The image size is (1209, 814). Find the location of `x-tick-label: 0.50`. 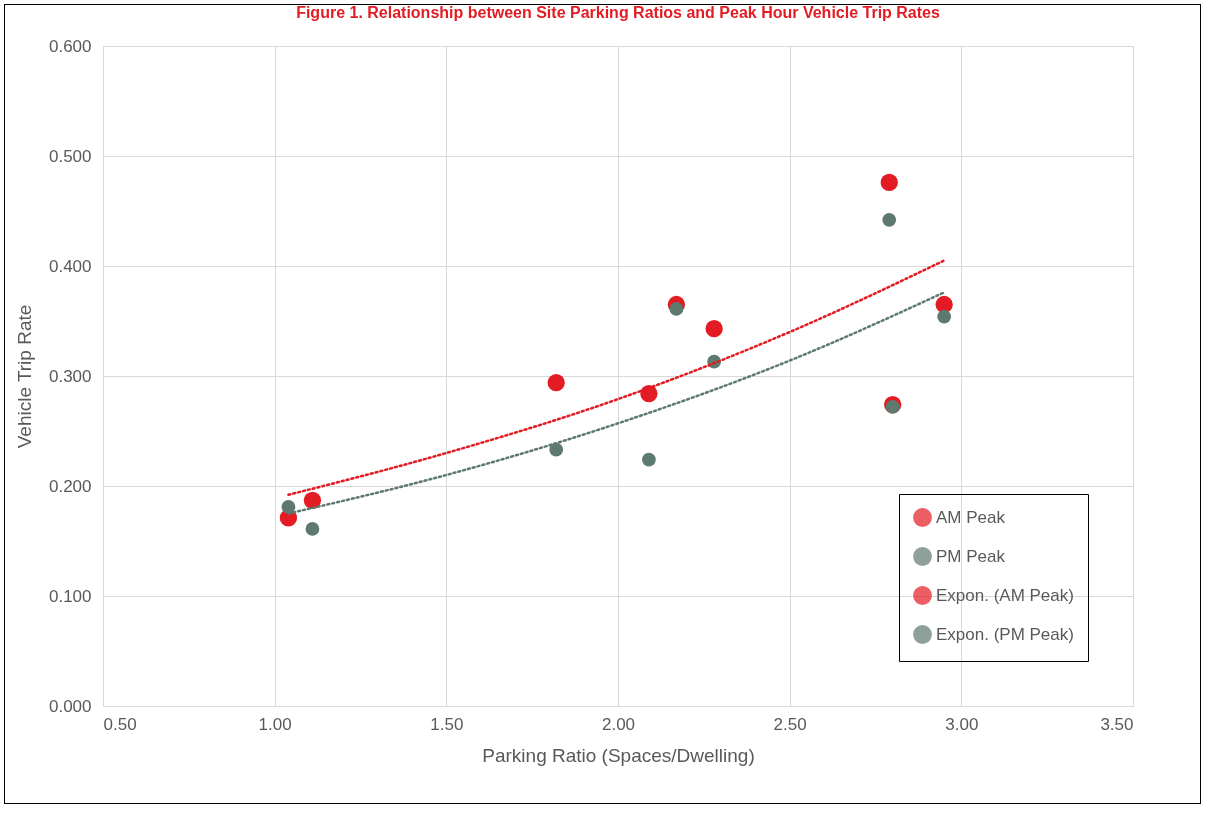

x-tick-label: 0.50 is located at coordinates (120, 724).